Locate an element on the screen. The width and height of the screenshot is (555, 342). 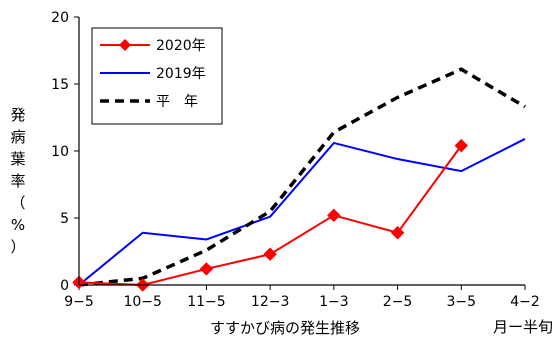
x-tick-label: 2−5 is located at coordinates (398, 302).